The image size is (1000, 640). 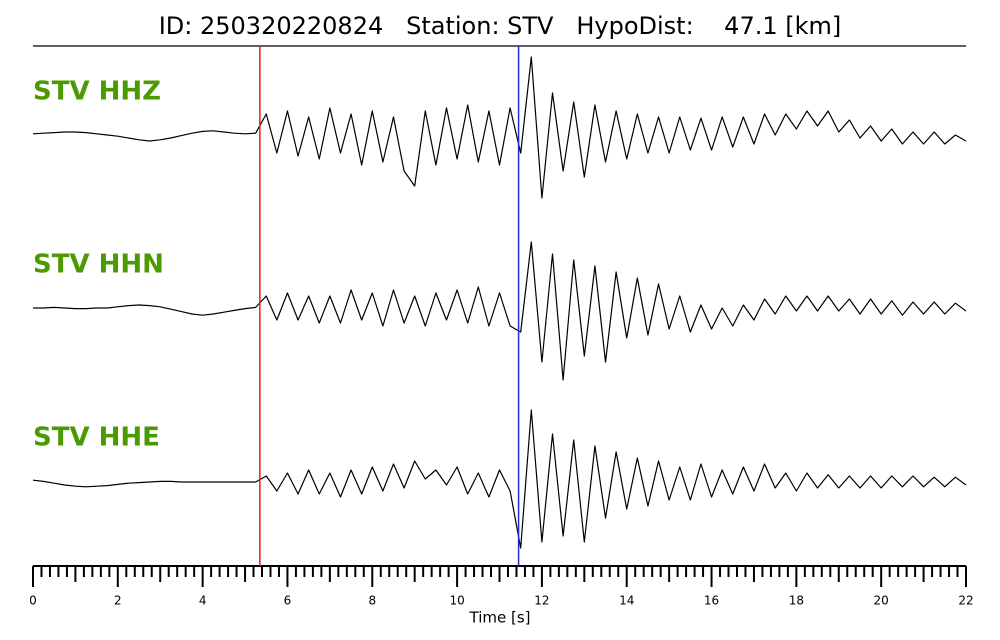 I want to click on x-tick-label: 8, so click(x=372, y=601).